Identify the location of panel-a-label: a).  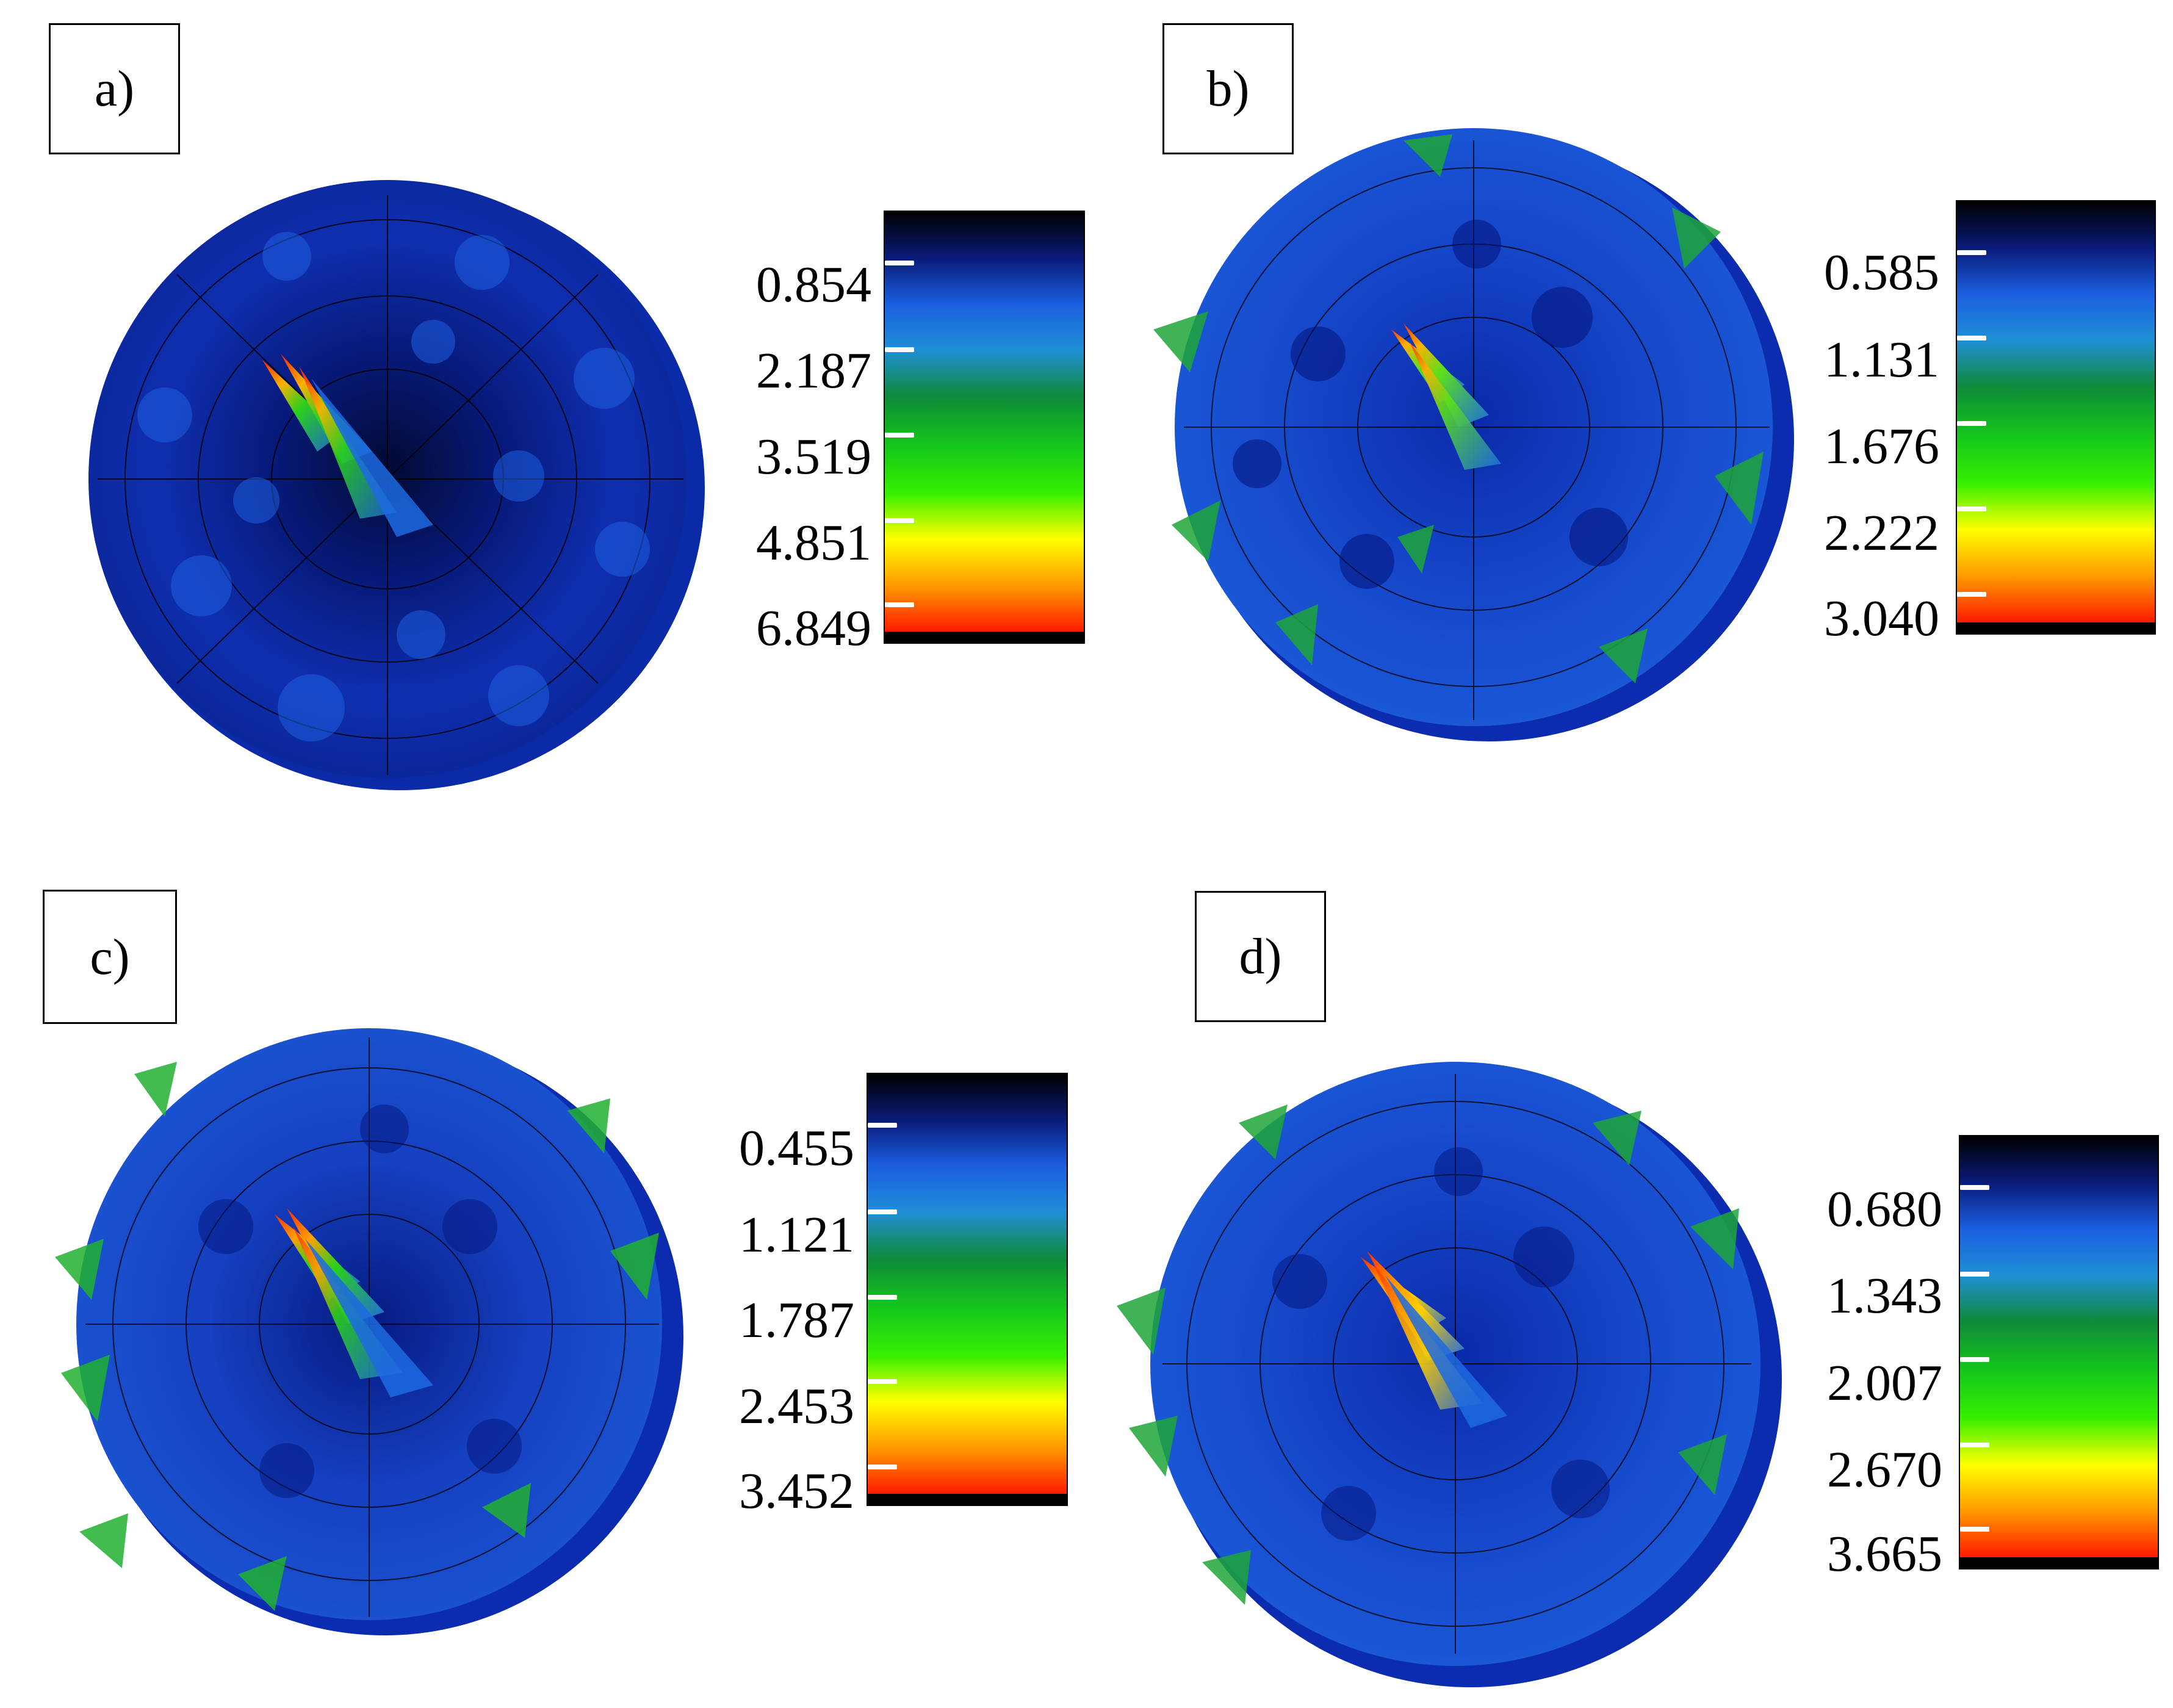
(115, 88).